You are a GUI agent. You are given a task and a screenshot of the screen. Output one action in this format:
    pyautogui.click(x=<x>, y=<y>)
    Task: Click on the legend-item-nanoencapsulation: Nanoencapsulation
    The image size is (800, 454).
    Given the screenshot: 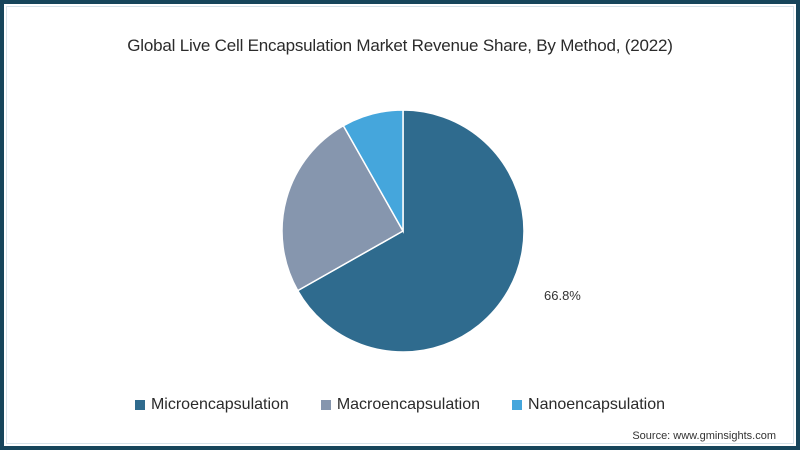 What is the action you would take?
    pyautogui.click(x=588, y=405)
    